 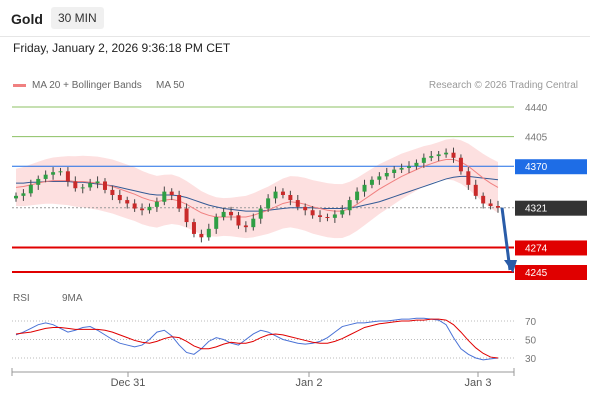 I want to click on top-bar: Gold 30 MIN, so click(x=295, y=18).